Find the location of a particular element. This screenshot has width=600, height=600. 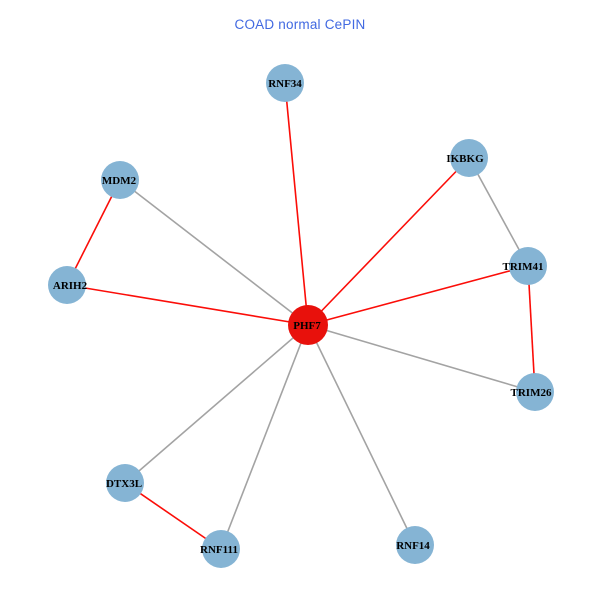

node-circle-rnf111 is located at coordinates (221, 549).